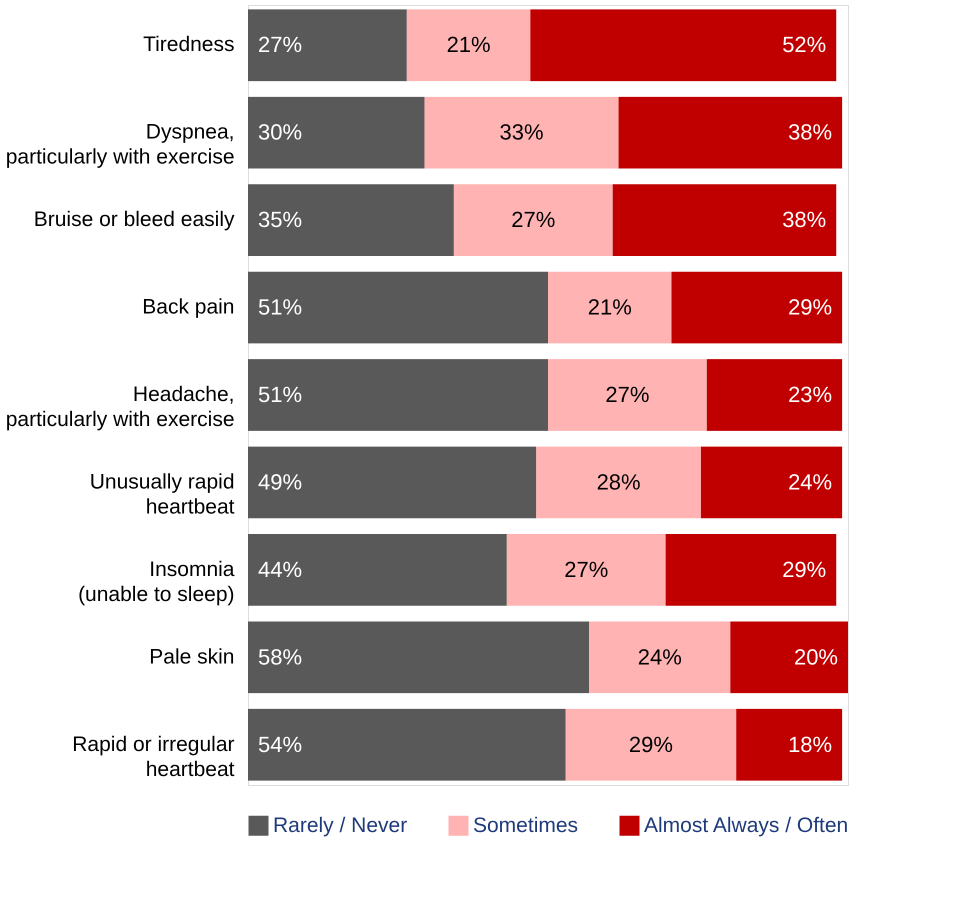 Image resolution: width=972 pixels, height=915 pixels. What do you see at coordinates (162, 494) in the screenshot?
I see `y-tick-label: Unusually rapid heartbeat` at bounding box center [162, 494].